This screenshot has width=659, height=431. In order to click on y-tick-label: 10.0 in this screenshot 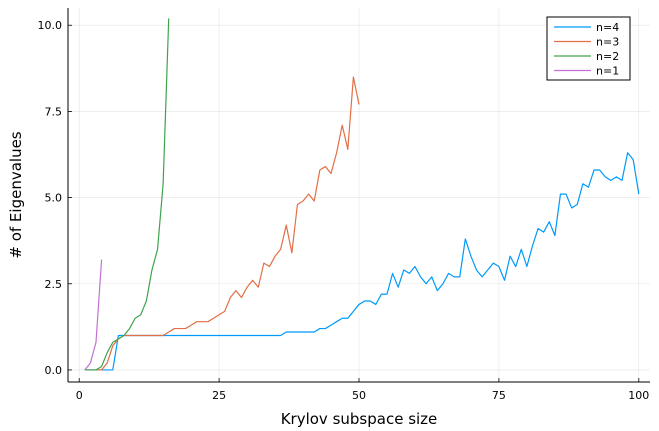, I will do `click(50, 25)`.